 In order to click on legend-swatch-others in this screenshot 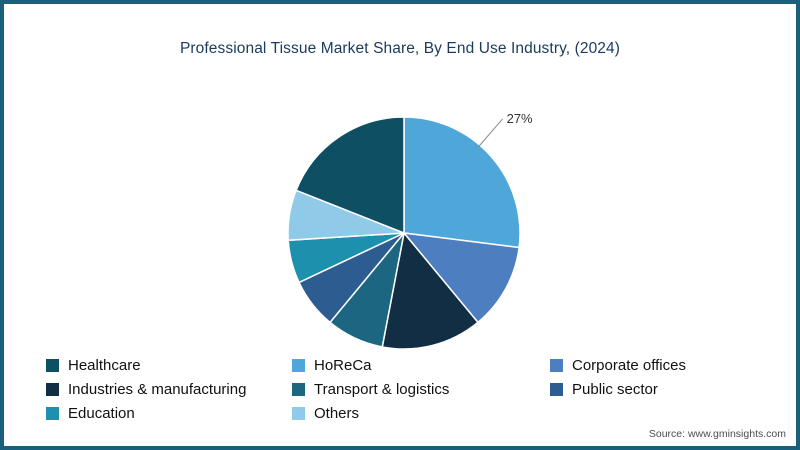, I will do `click(298, 413)`.